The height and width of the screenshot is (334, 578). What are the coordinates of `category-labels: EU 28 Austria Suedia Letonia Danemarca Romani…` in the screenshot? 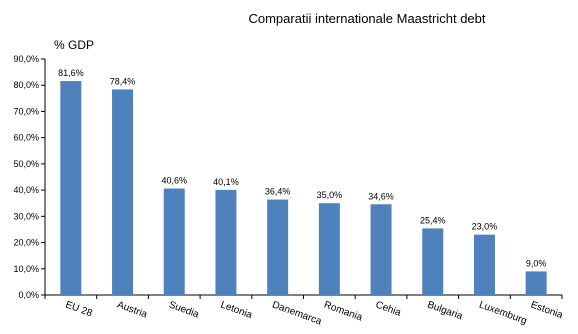 It's located at (314, 313).